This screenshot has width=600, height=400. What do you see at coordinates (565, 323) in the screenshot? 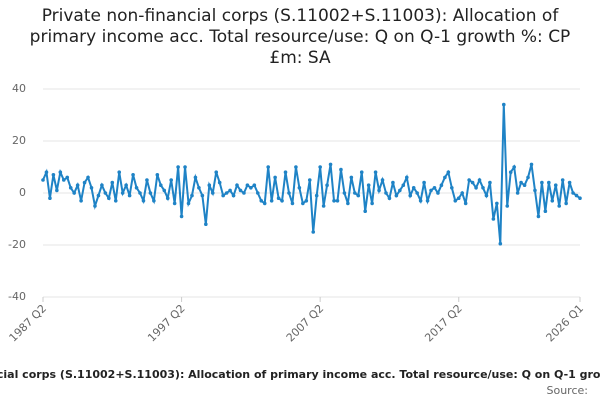
I see `x-tick-label: 2026 Q1` at bounding box center [565, 323].